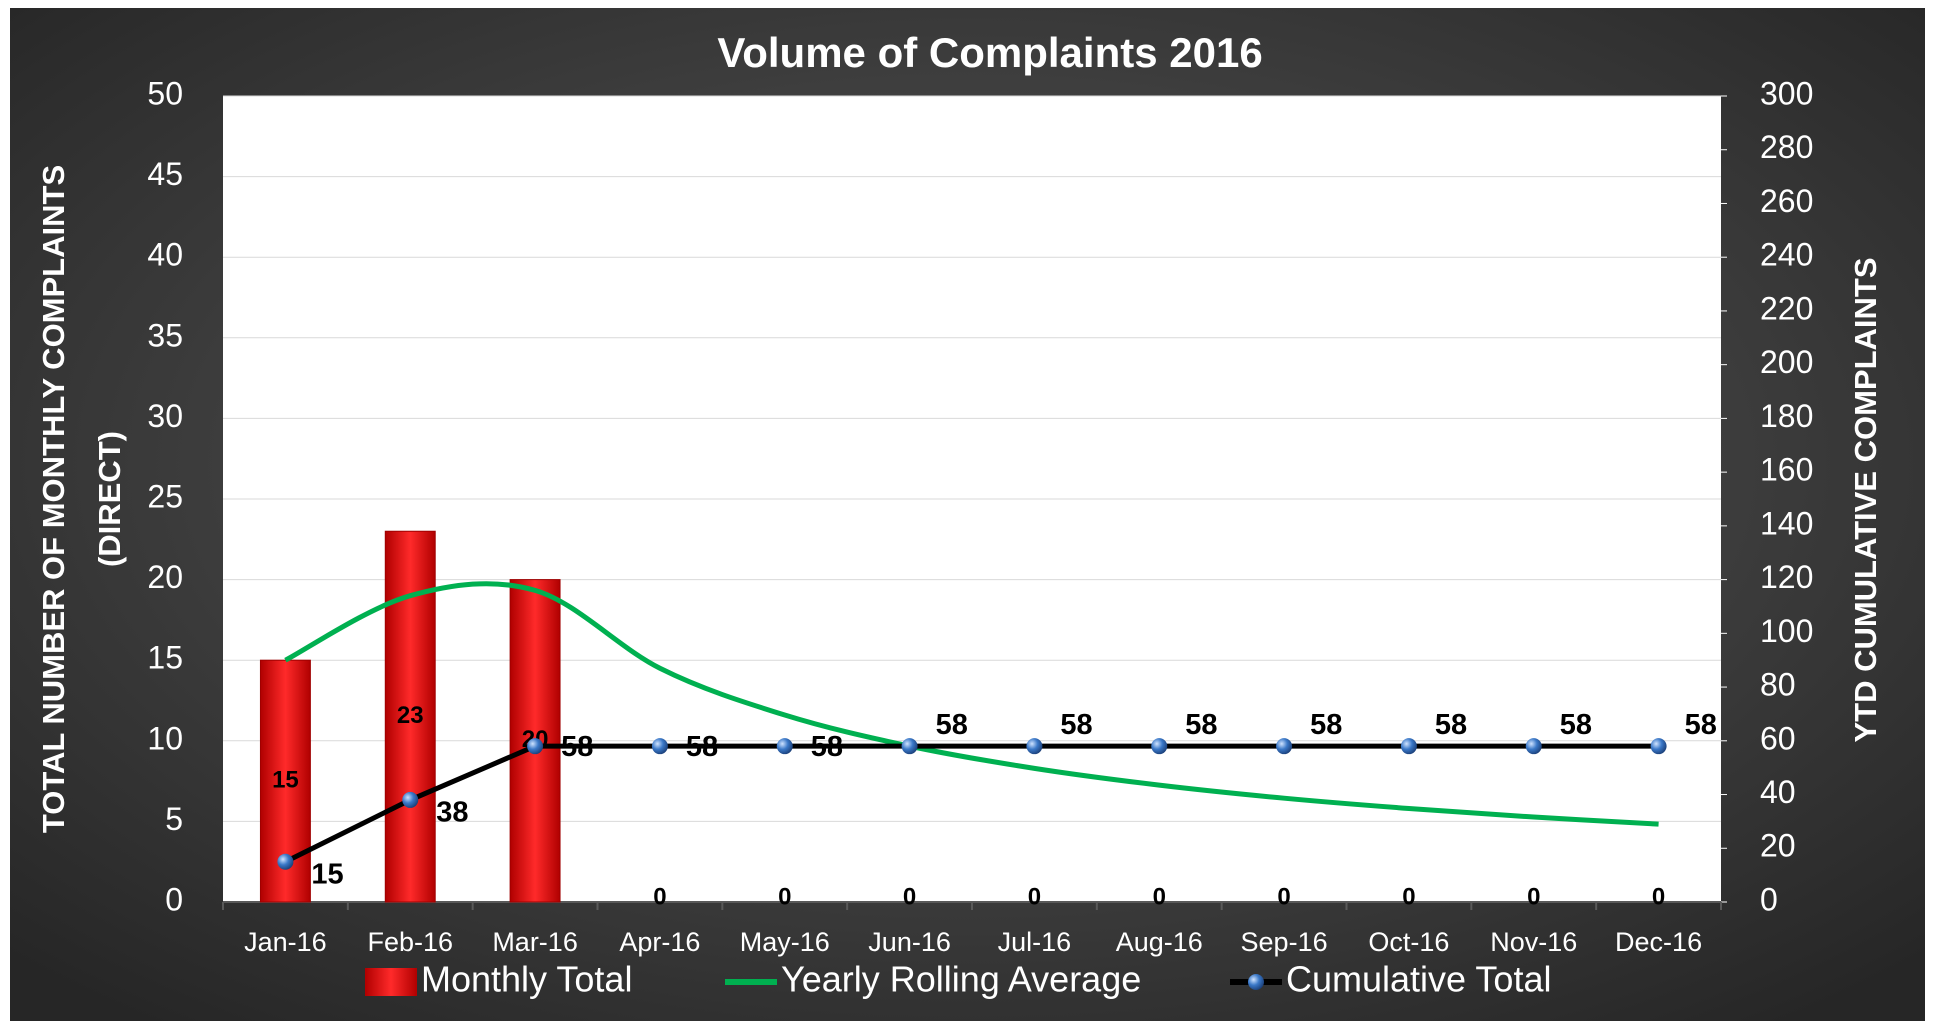 This screenshot has height=1029, width=1935. I want to click on y-tick-label: 0, so click(174, 899).